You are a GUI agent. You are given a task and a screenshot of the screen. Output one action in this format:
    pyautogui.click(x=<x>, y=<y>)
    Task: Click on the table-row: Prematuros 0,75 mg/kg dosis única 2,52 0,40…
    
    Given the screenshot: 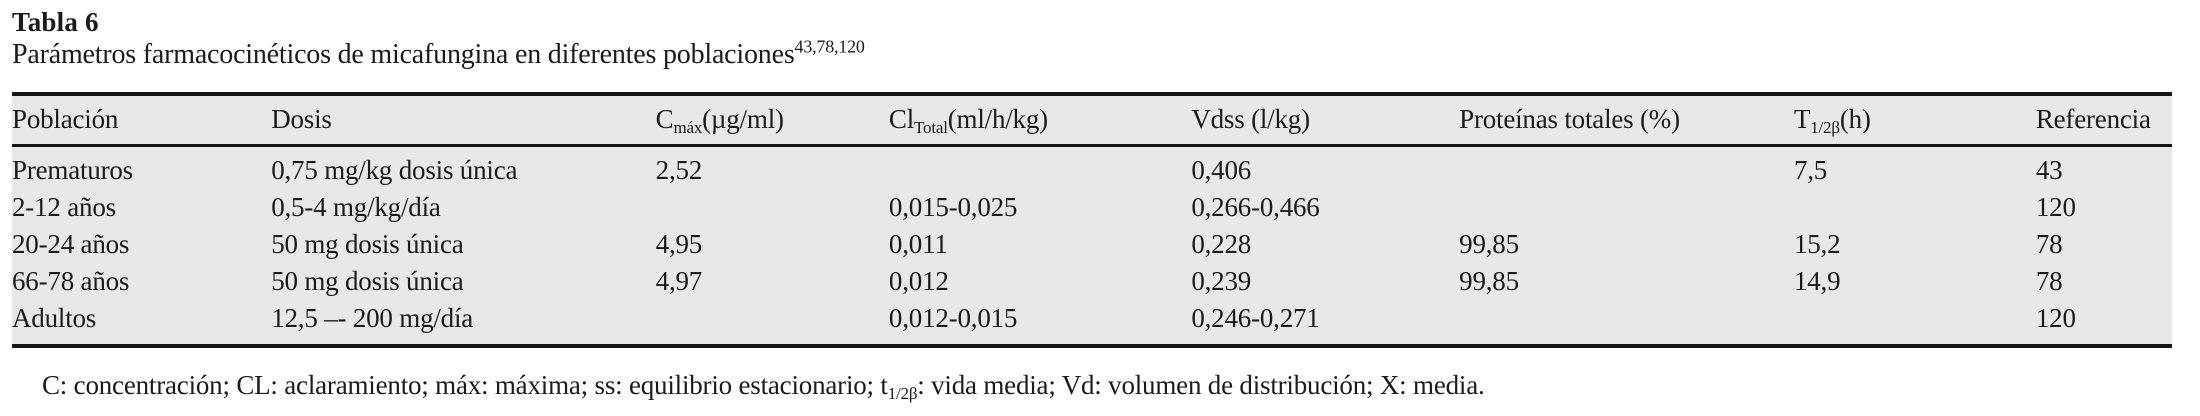 What is the action you would take?
    pyautogui.click(x=1092, y=168)
    